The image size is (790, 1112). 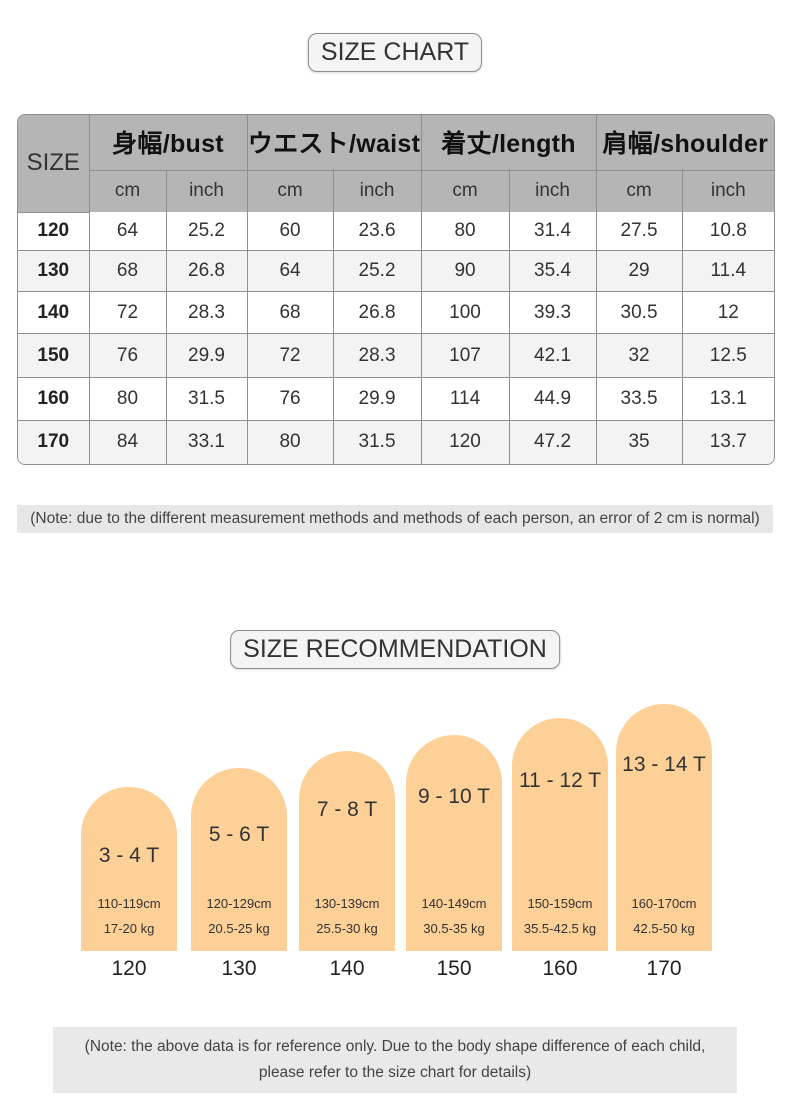 I want to click on measurement-cell: 23.6, so click(x=377, y=231).